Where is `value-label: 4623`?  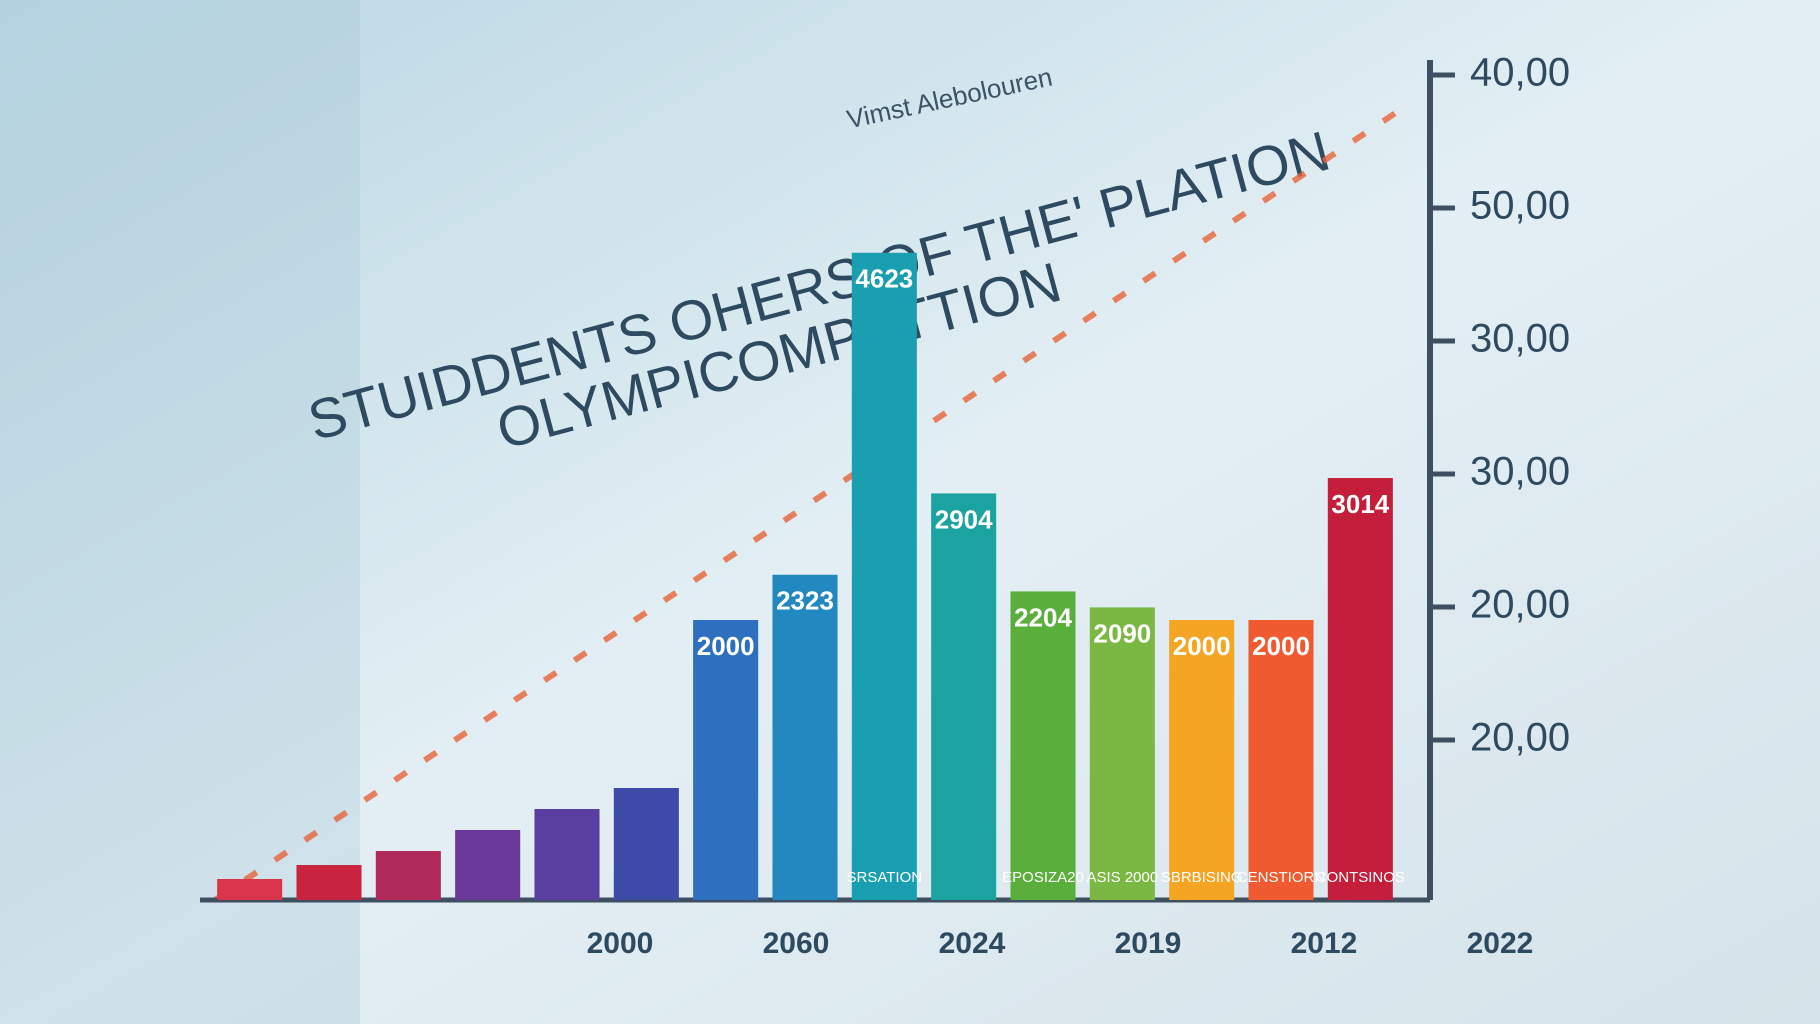 value-label: 4623 is located at coordinates (884, 279).